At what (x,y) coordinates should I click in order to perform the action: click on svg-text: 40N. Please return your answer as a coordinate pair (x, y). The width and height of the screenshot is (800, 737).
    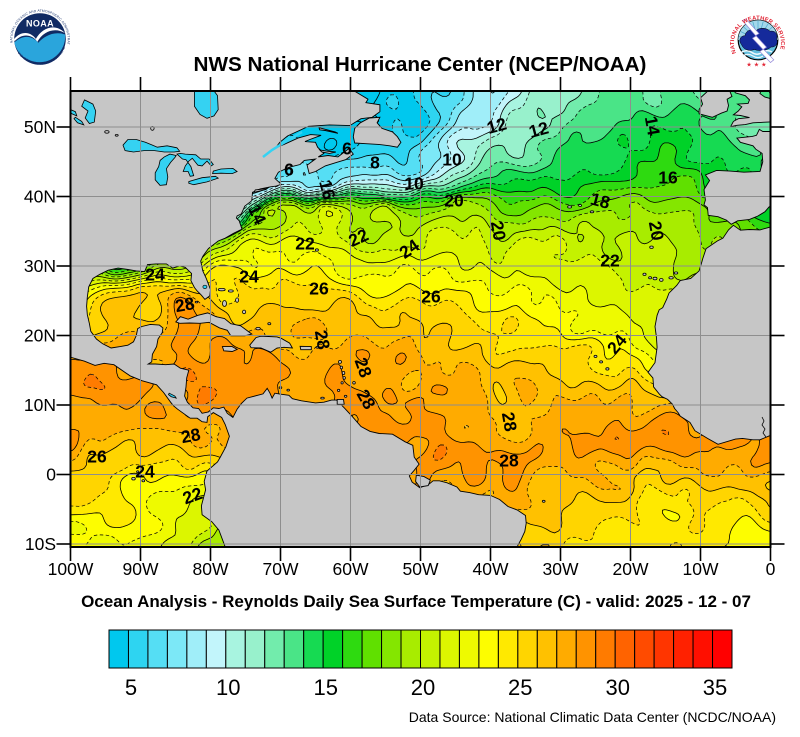
    Looking at the image, I should click on (40, 197).